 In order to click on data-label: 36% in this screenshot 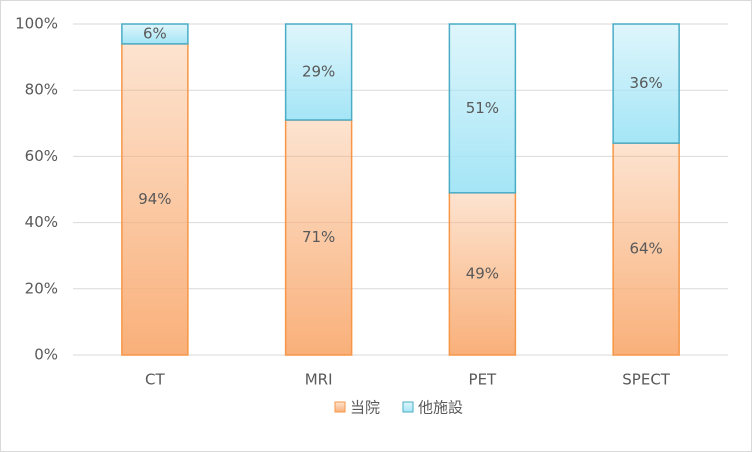, I will do `click(645, 83)`.